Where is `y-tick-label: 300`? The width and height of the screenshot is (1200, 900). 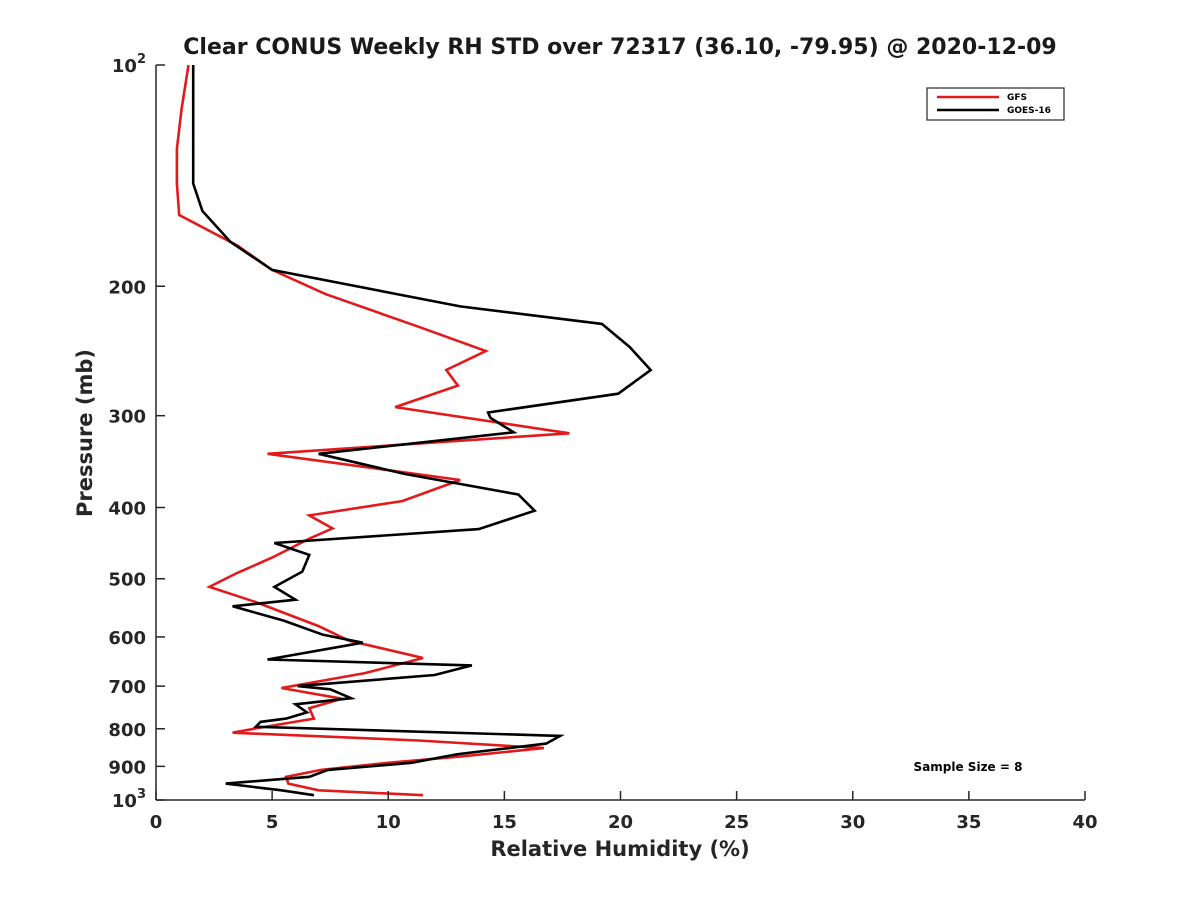
y-tick-label: 300 is located at coordinates (127, 417).